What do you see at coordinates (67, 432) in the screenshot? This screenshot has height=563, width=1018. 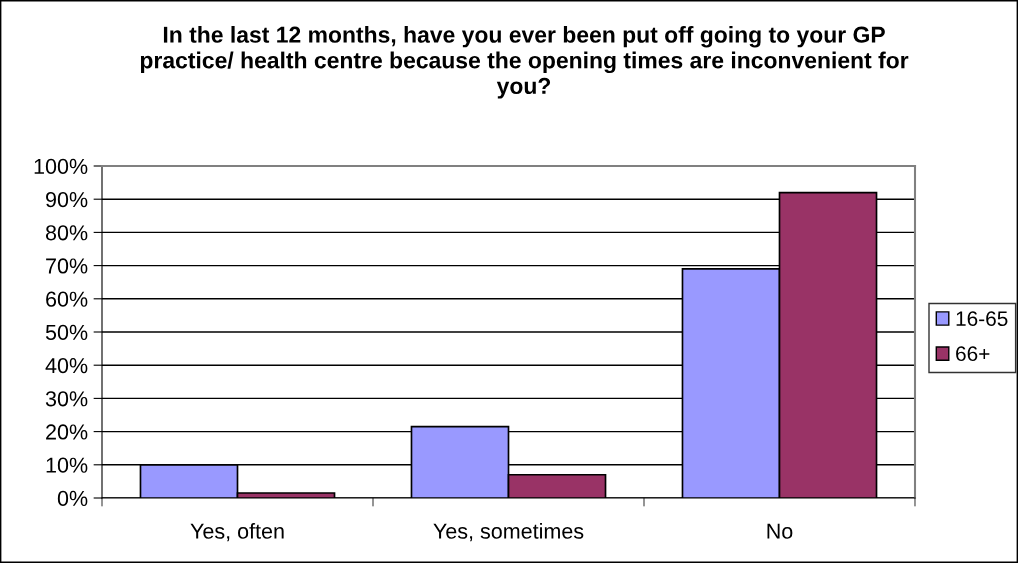 I see `y-tick-label: 20%` at bounding box center [67, 432].